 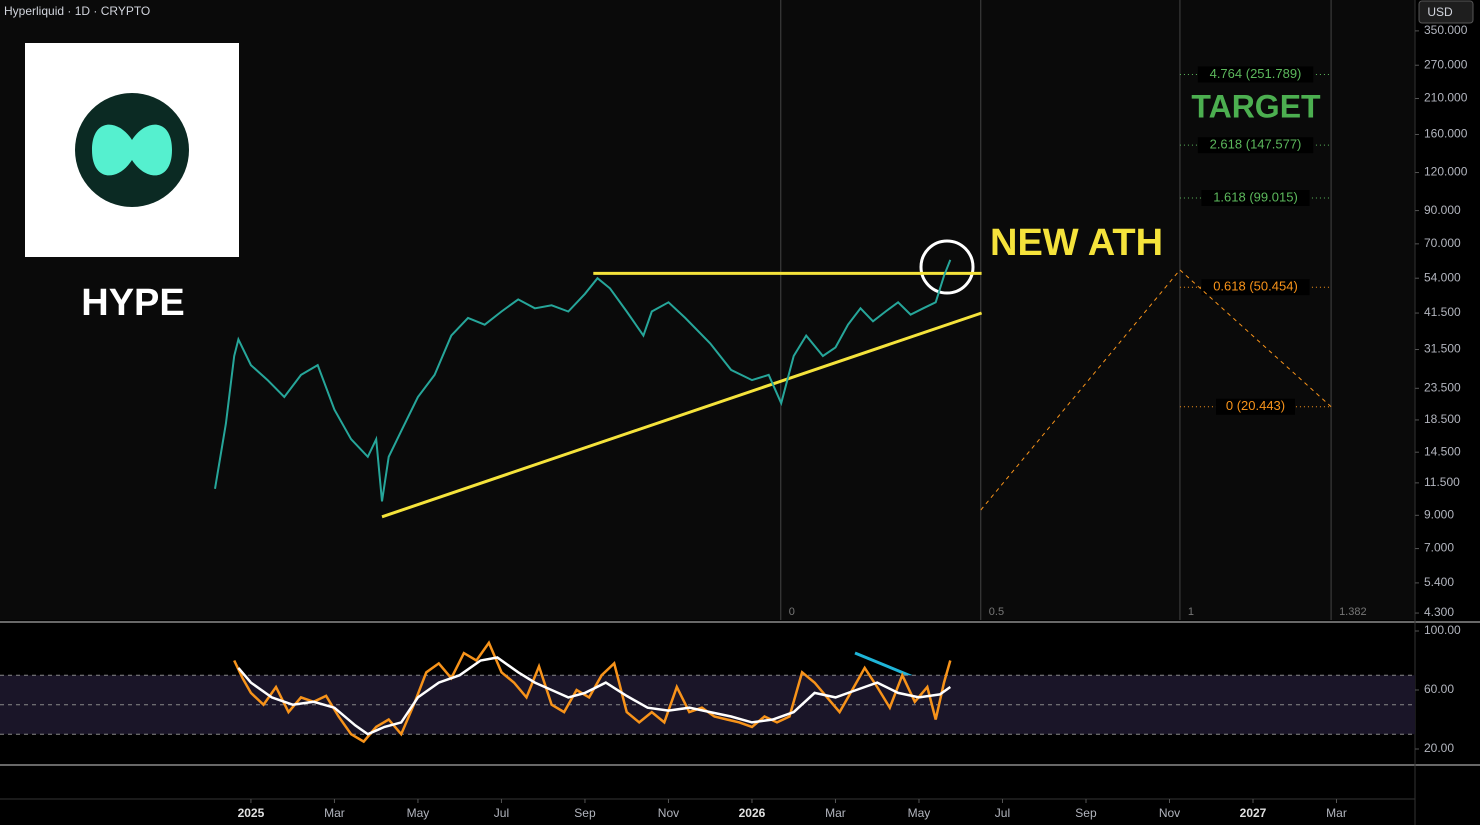 What do you see at coordinates (77, 11) in the screenshot?
I see `symbol-title: Hyperliquid · 1D · CRYPTO` at bounding box center [77, 11].